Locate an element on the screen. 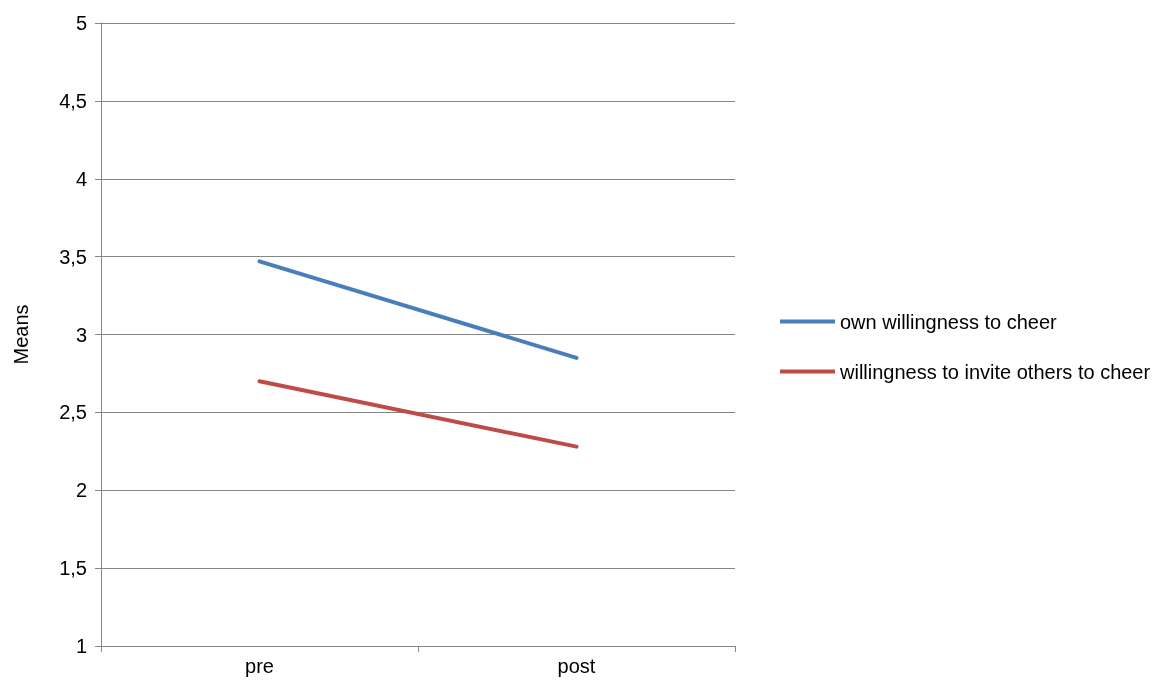  y-tick-label: 1 is located at coordinates (81, 646).